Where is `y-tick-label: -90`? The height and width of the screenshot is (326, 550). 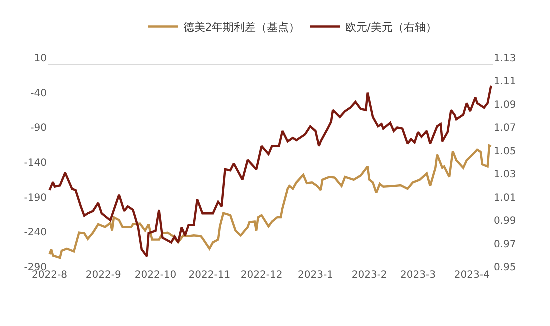
y-tick-label: -90 is located at coordinates (38, 128).